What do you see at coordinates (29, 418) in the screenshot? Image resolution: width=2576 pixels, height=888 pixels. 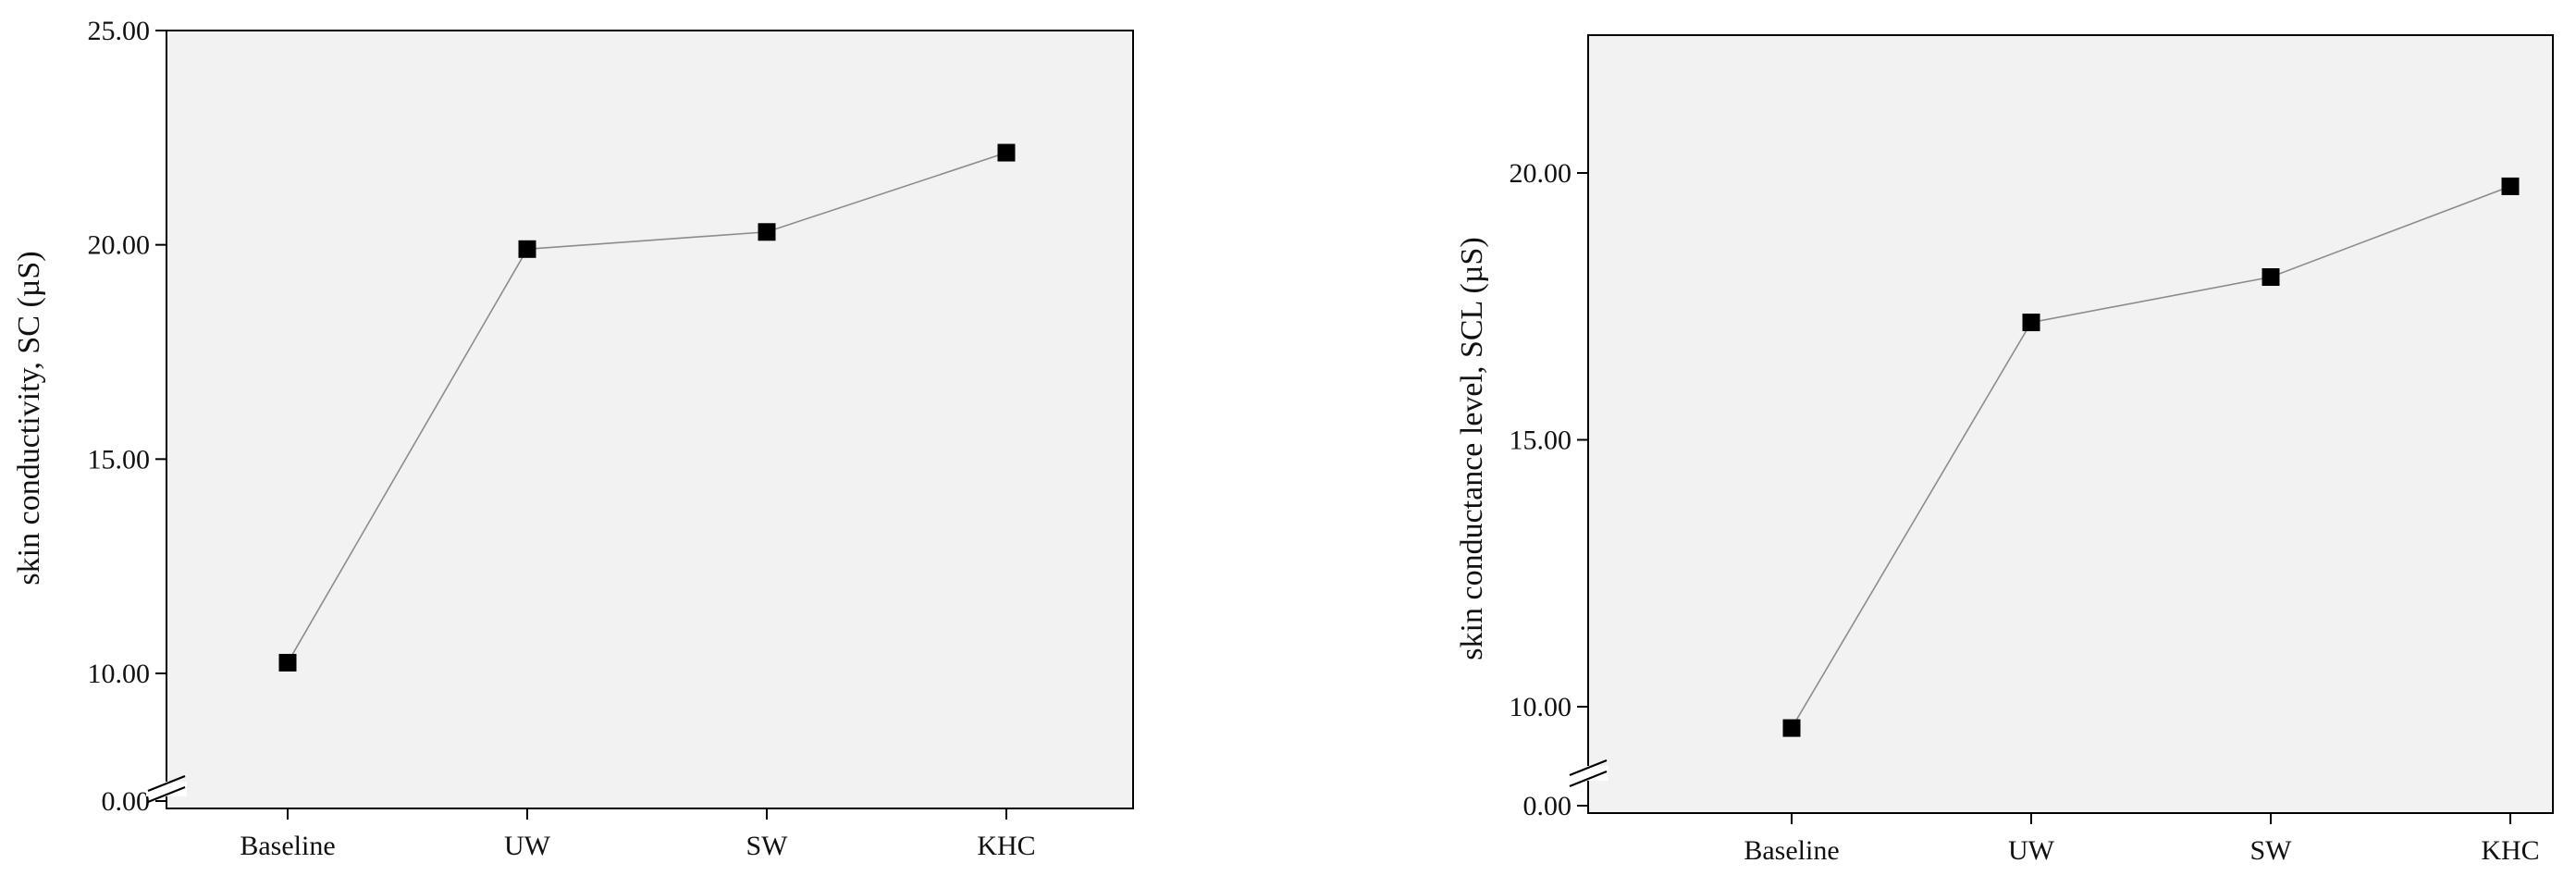 I see `y-axis-label: skin conductivity, SC (µS)` at bounding box center [29, 418].